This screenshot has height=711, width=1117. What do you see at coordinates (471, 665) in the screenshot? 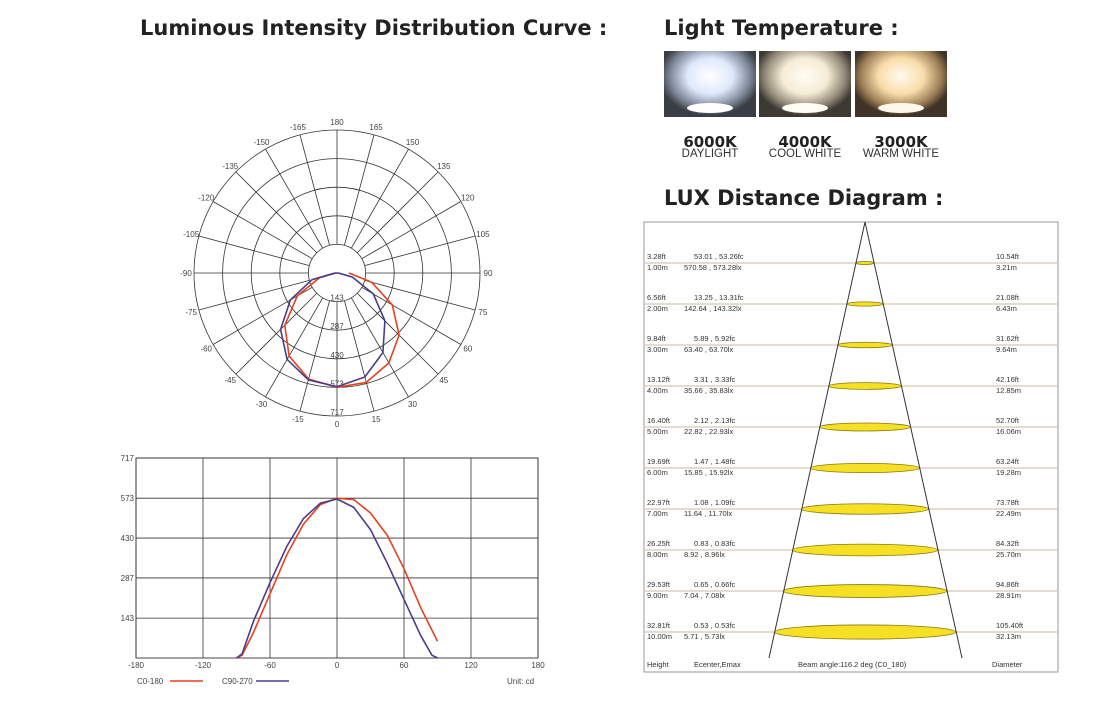
I see `linear-x-label: 120` at bounding box center [471, 665].